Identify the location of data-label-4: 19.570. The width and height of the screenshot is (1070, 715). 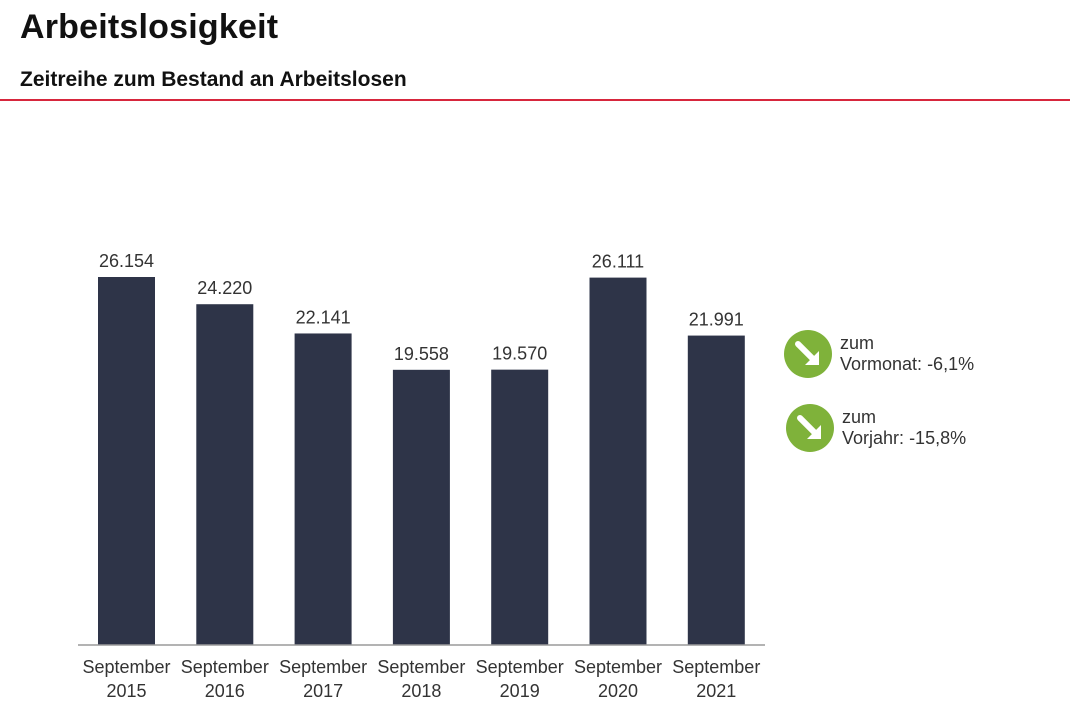
(519, 354).